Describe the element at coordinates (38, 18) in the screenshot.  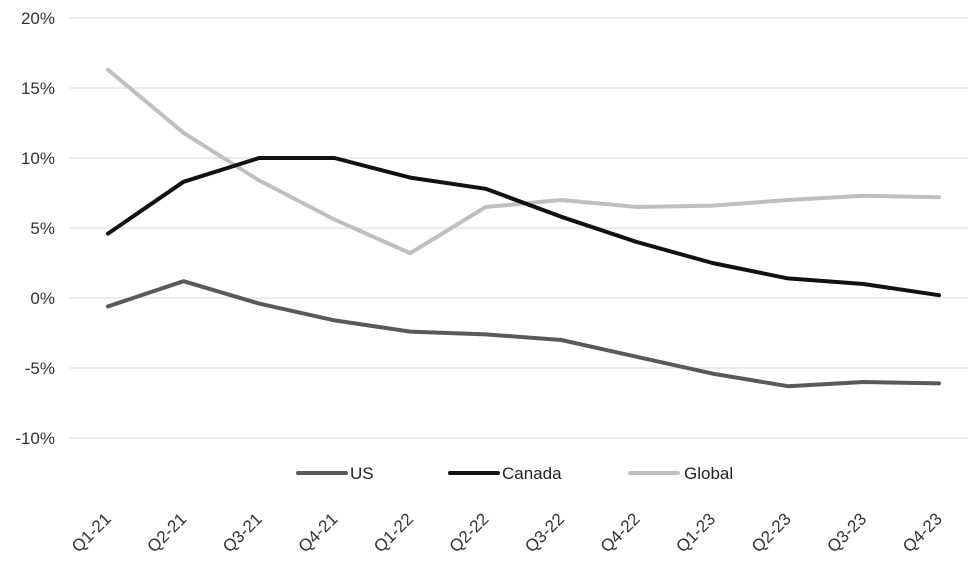
I see `y-tick-label: 20%` at that location.